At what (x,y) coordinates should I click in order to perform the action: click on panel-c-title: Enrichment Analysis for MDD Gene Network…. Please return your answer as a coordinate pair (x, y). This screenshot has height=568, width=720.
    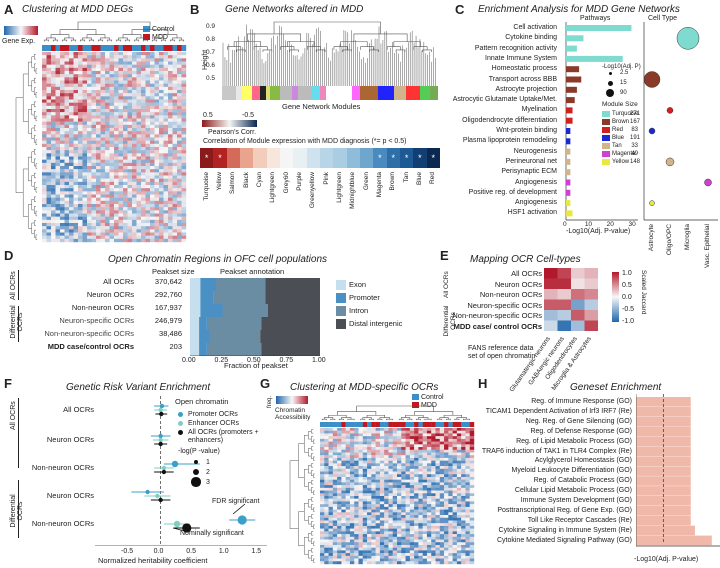
    Looking at the image, I should click on (579, 9).